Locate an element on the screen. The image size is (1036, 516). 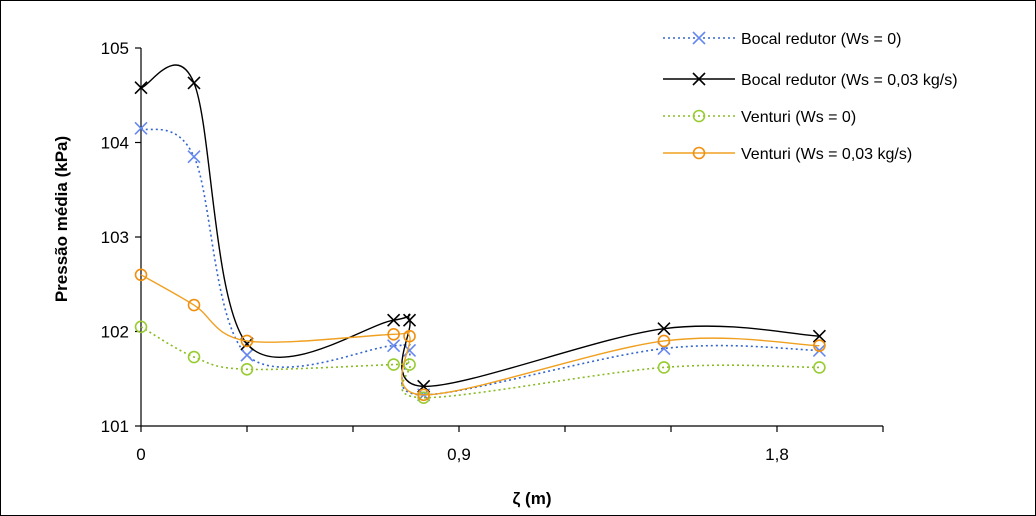
legend-item: Venturi (Ws = 0,03 kg/s) is located at coordinates (787, 154).